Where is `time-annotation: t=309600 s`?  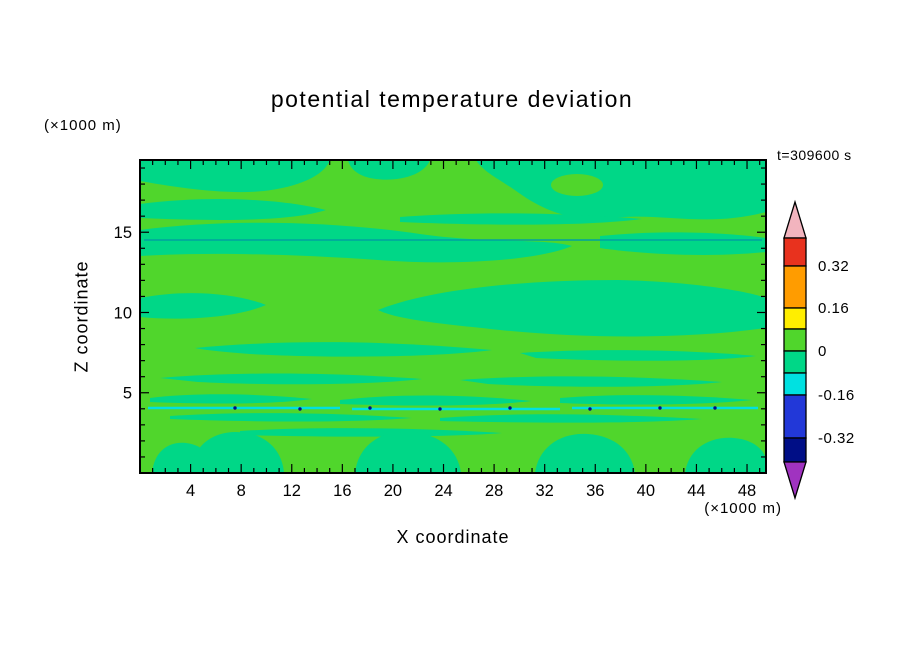 time-annotation: t=309600 s is located at coordinates (814, 155).